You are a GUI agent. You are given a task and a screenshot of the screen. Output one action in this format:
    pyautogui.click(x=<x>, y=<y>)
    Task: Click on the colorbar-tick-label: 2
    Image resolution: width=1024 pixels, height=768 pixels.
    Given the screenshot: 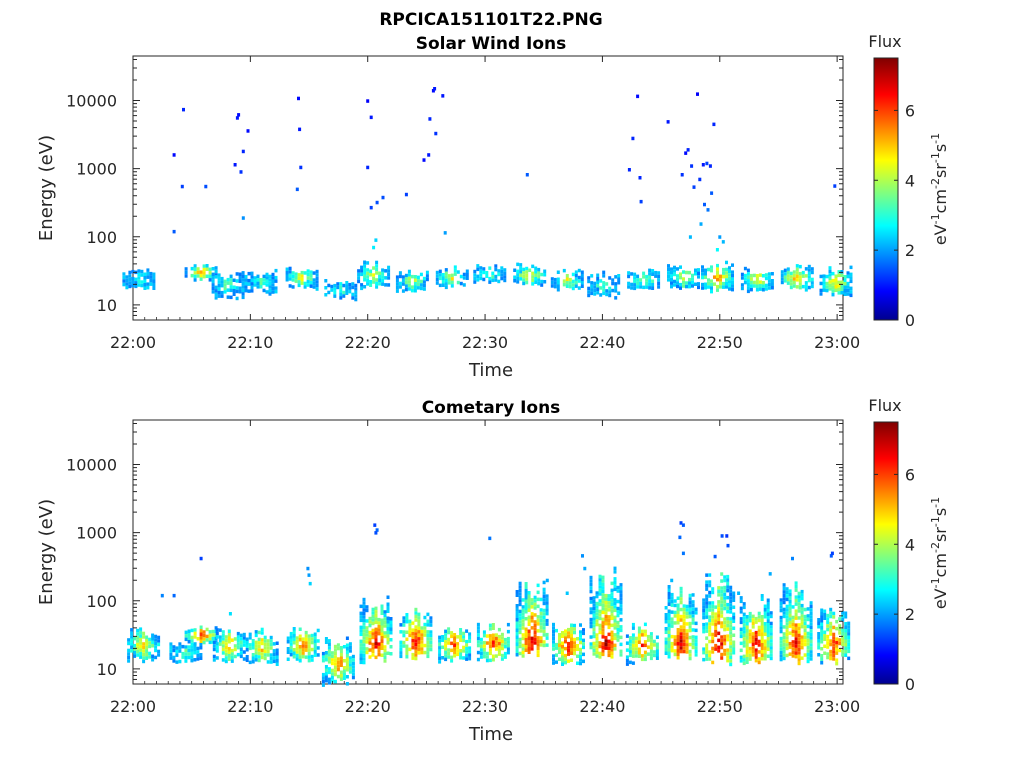 What is the action you would take?
    pyautogui.click(x=910, y=250)
    